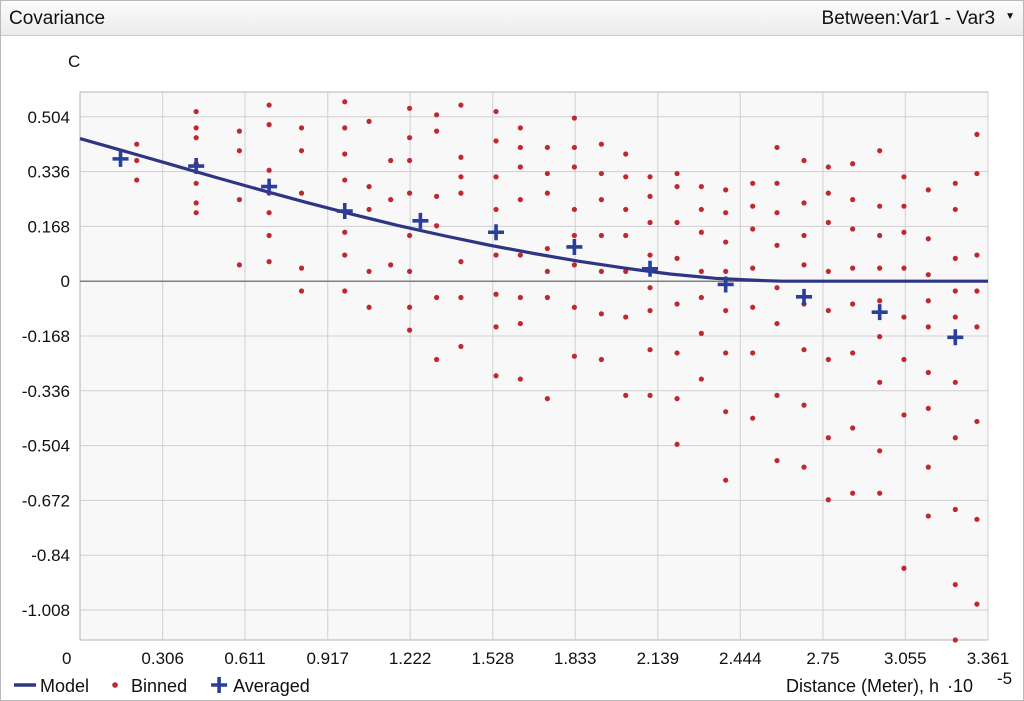  I want to click on variable-pair-label: Between:Var1 - Var3, so click(908, 18).